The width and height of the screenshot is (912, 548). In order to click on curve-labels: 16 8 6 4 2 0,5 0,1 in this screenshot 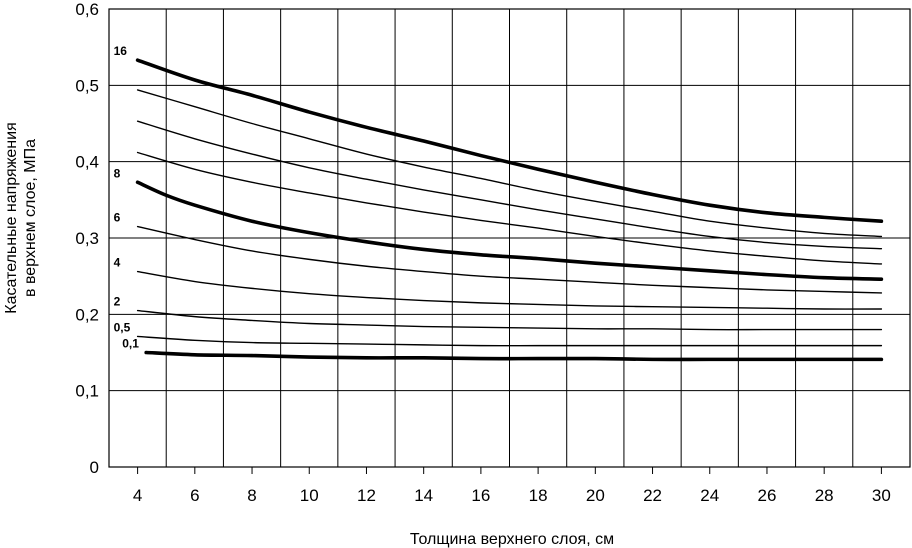, I will do `click(127, 197)`.